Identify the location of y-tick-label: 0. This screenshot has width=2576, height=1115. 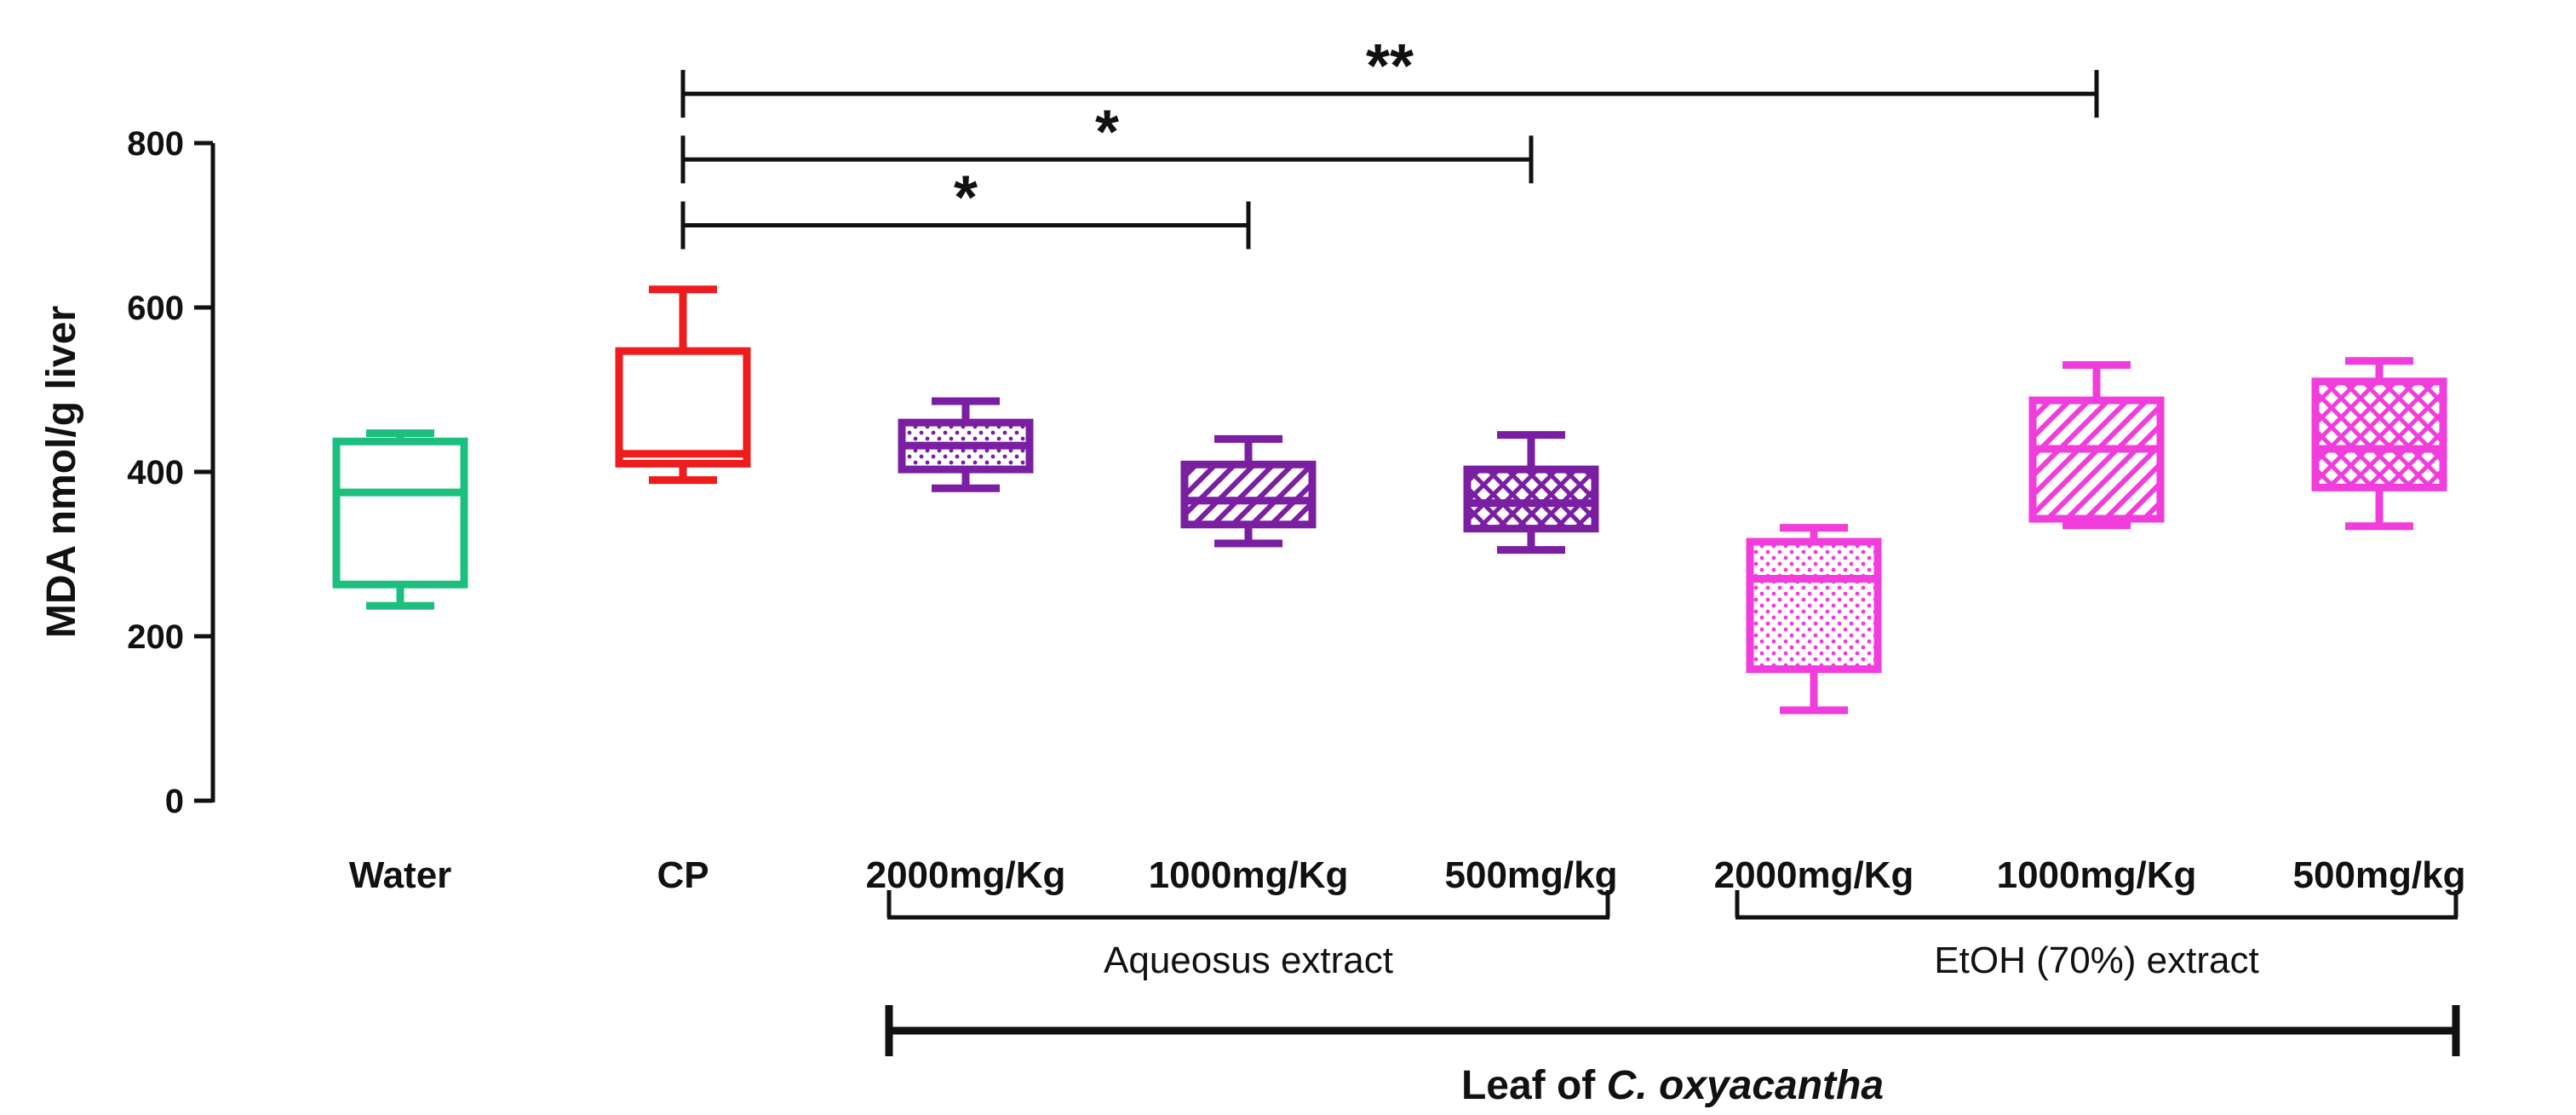
(174, 801).